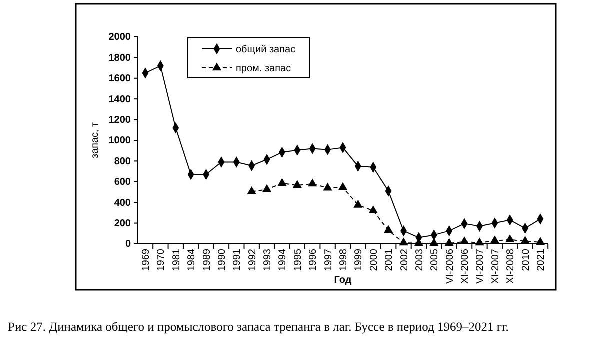 The width and height of the screenshot is (591, 346). I want to click on x-tick-label: 1999, so click(359, 260).